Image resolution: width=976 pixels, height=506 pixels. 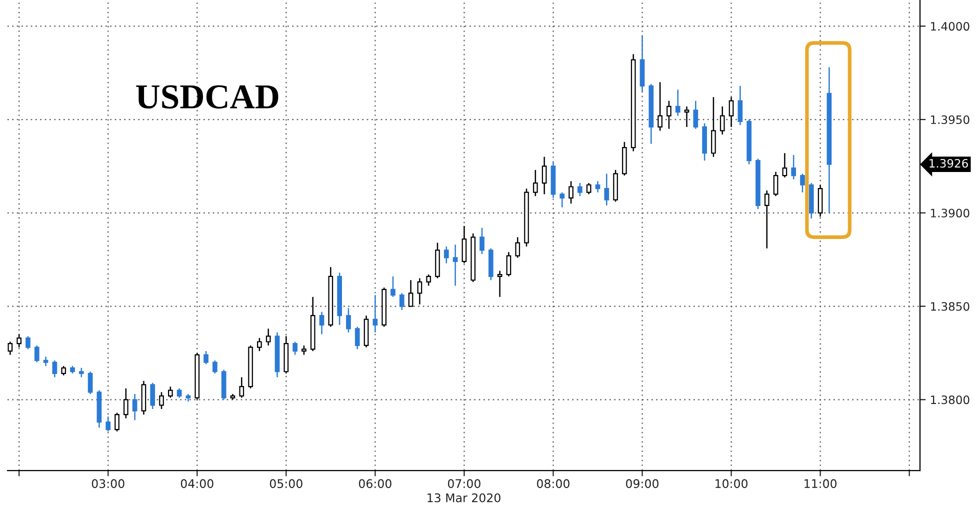 What do you see at coordinates (950, 119) in the screenshot?
I see `y-tick-label: 1.3950` at bounding box center [950, 119].